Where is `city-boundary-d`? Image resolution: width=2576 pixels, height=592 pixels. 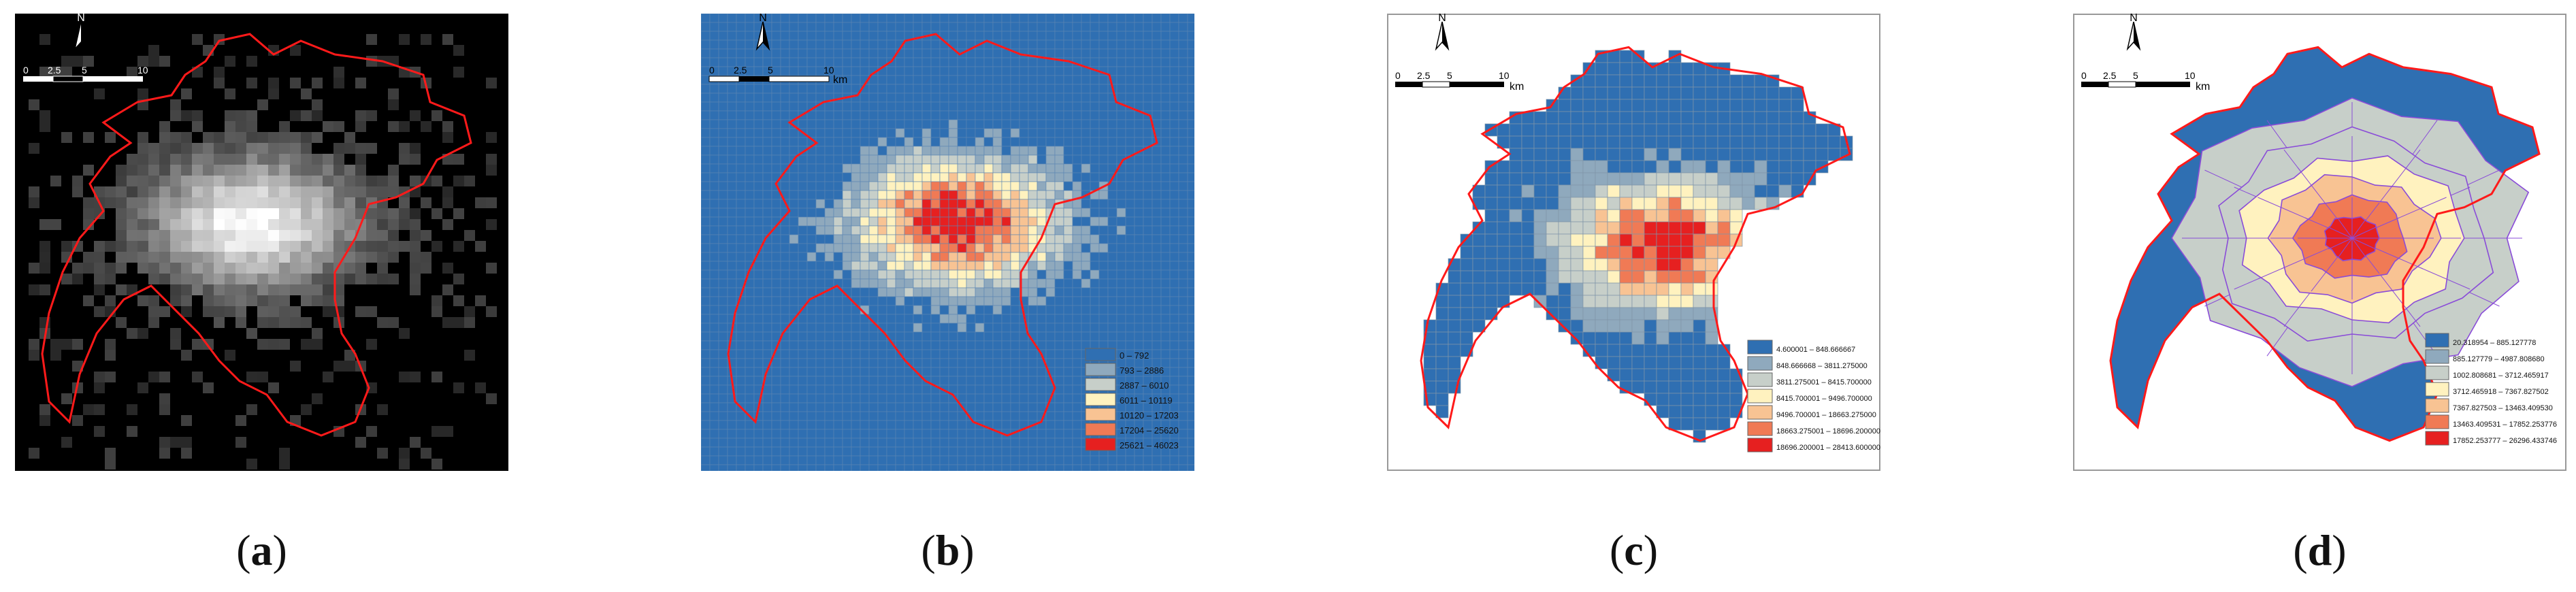
city-boundary-d is located at coordinates (2325, 244).